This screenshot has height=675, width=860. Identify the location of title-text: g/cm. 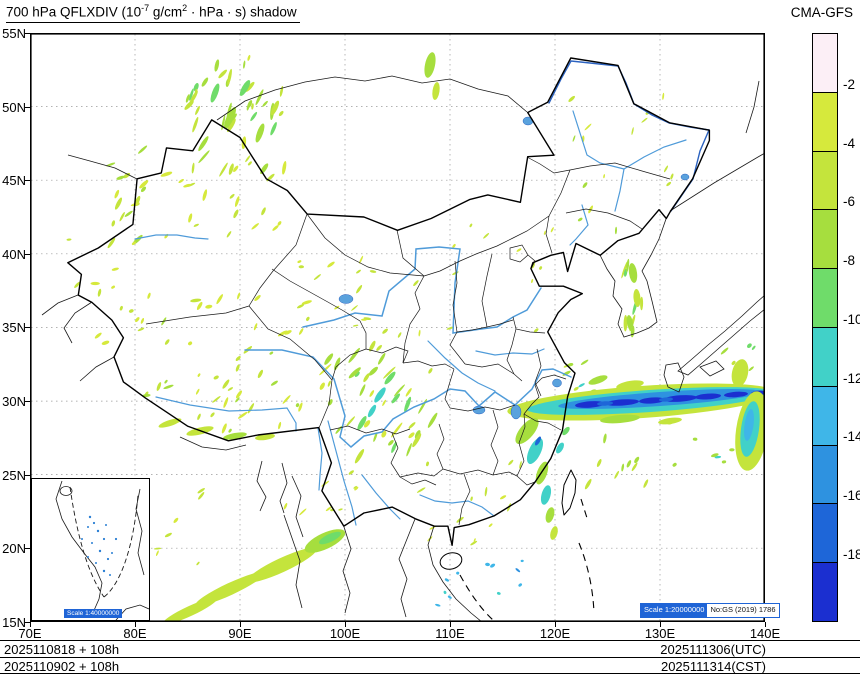
(166, 12).